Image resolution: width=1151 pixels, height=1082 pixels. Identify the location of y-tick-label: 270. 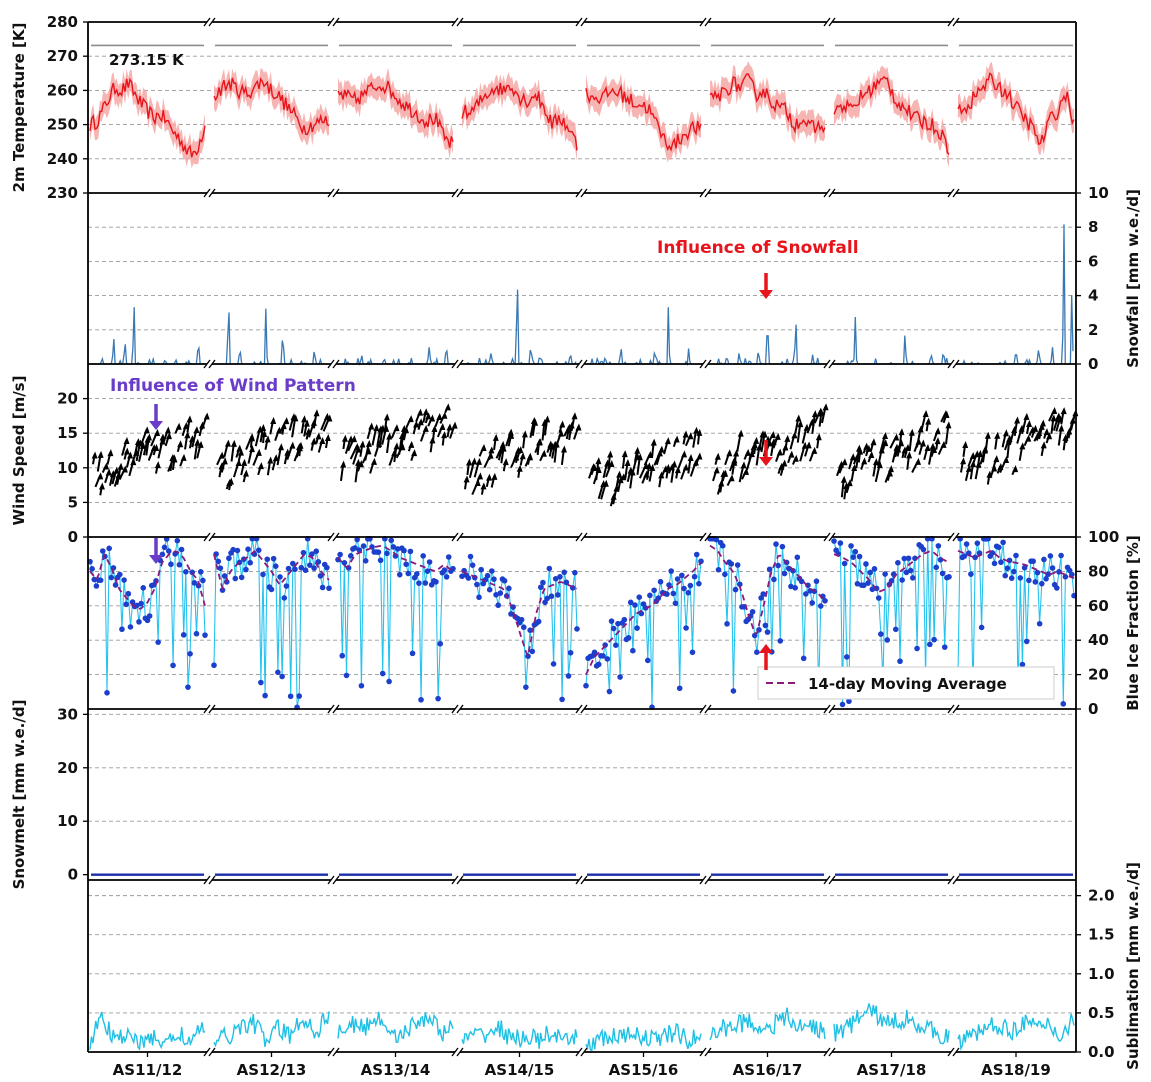
(62, 56).